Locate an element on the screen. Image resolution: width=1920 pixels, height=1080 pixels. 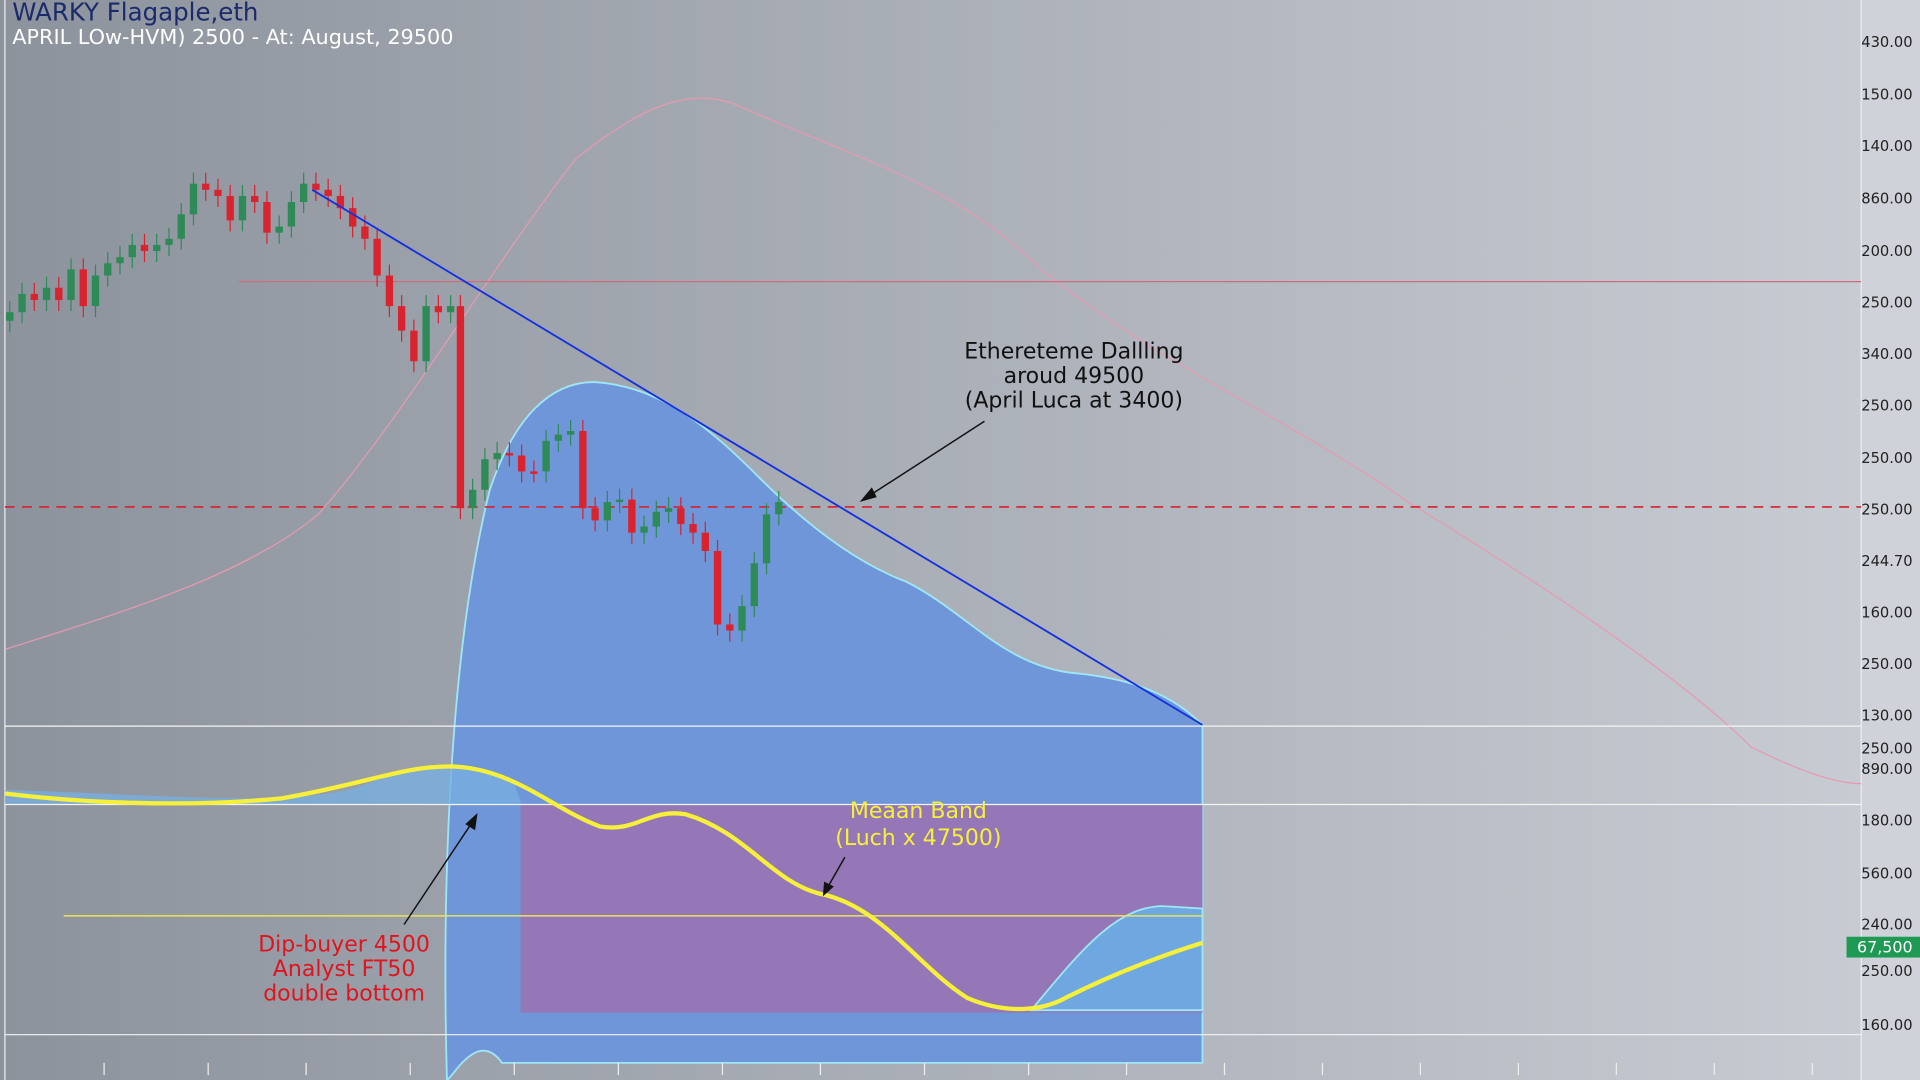
price-label: 244.70 is located at coordinates (1886, 561).